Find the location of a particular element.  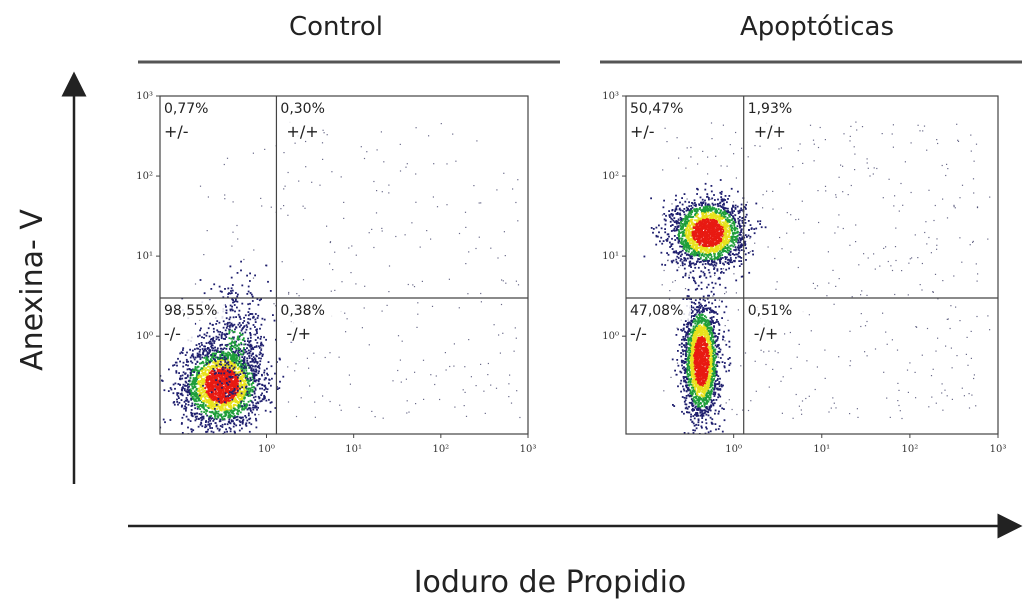

quadrant-percent: 47,08% is located at coordinates (656, 311).